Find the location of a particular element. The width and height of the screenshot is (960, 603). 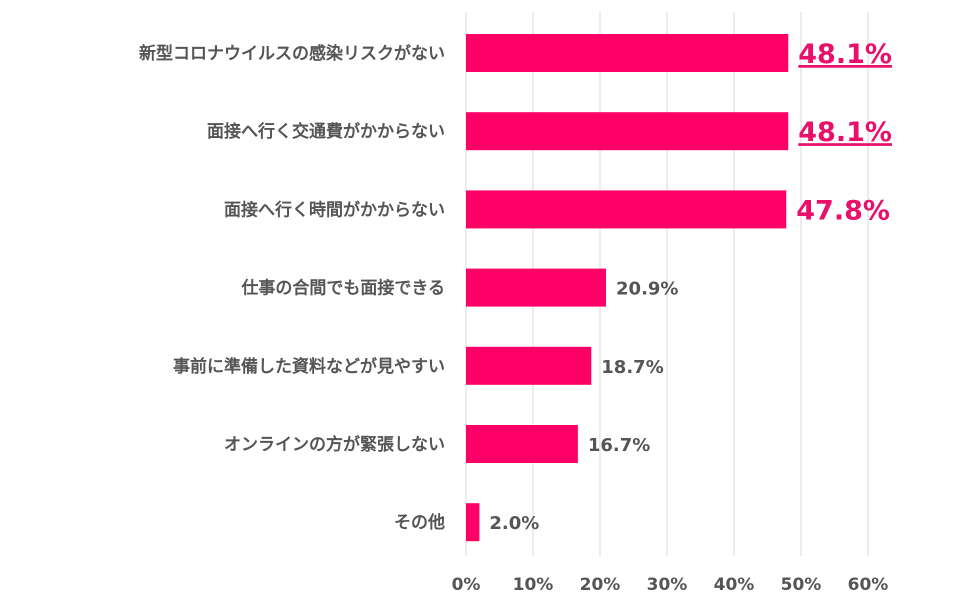

x-tick-label: 30% is located at coordinates (667, 585).